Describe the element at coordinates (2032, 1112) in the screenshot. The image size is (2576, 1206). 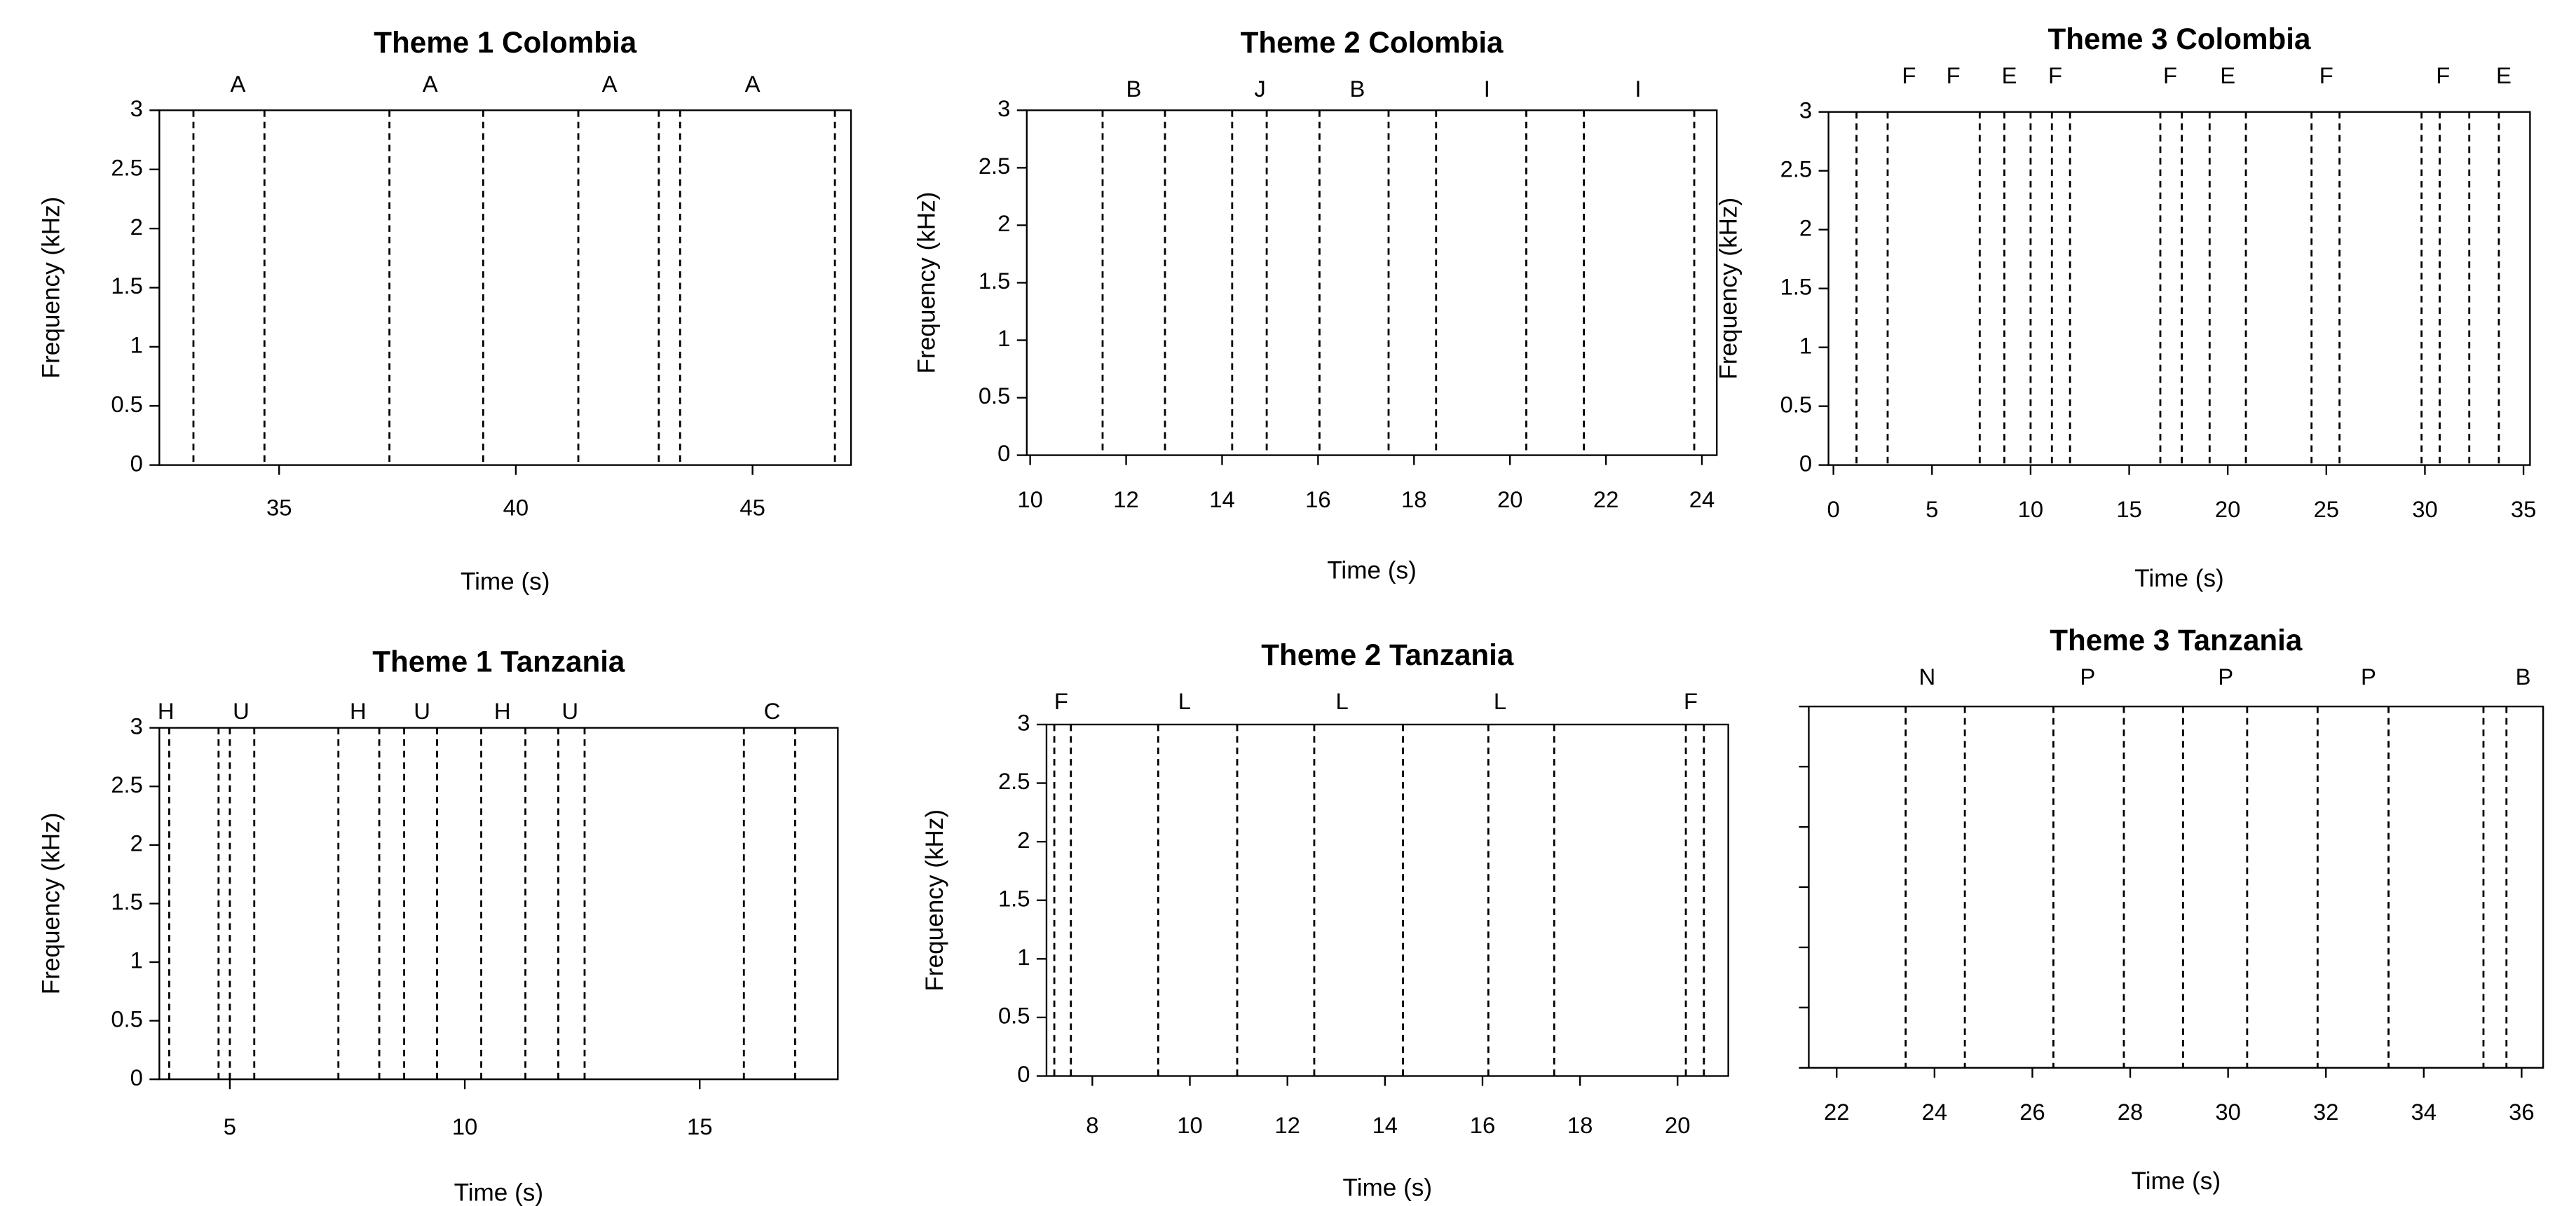
I see `x-tick-label: 26` at that location.